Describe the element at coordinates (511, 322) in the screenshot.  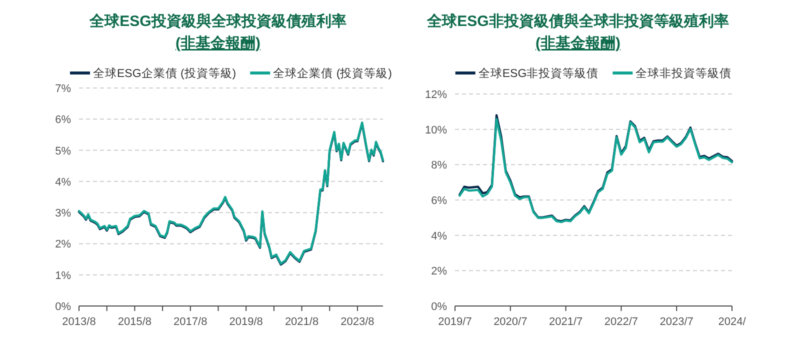
I see `x-tick-label: 2020/7` at that location.